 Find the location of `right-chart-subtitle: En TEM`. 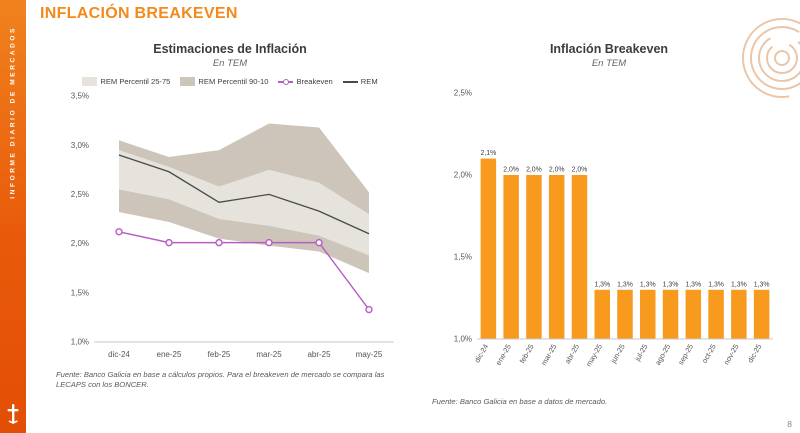

right-chart-subtitle: En TEM is located at coordinates (609, 63).